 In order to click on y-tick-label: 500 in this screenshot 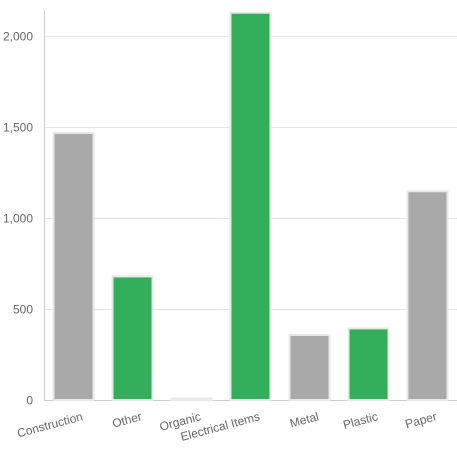, I will do `click(23, 310)`.